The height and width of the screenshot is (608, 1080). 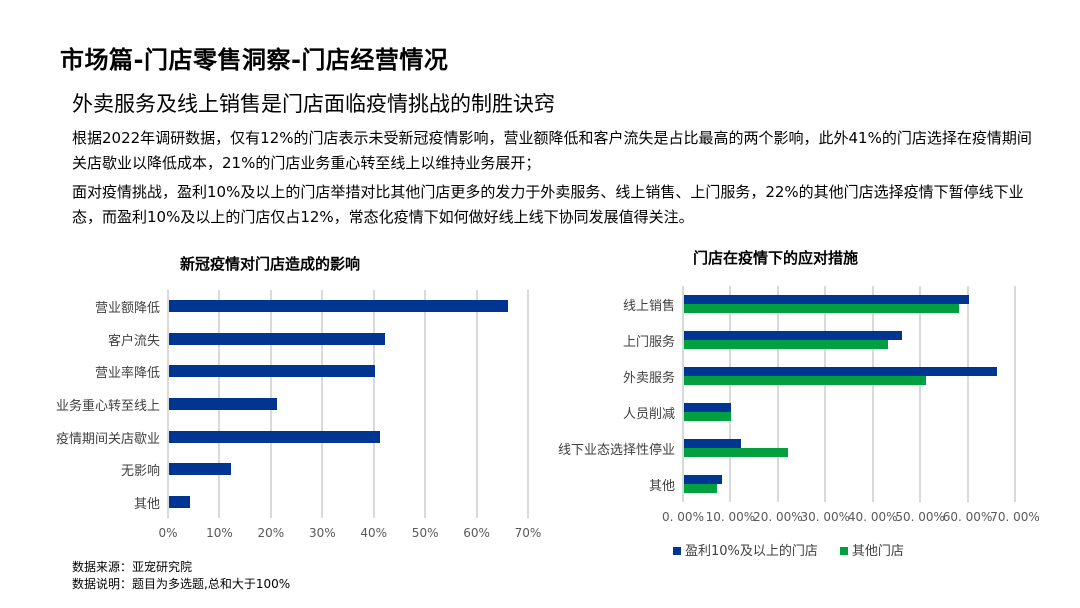 I want to click on category-label: 客户流失, so click(x=133, y=341).